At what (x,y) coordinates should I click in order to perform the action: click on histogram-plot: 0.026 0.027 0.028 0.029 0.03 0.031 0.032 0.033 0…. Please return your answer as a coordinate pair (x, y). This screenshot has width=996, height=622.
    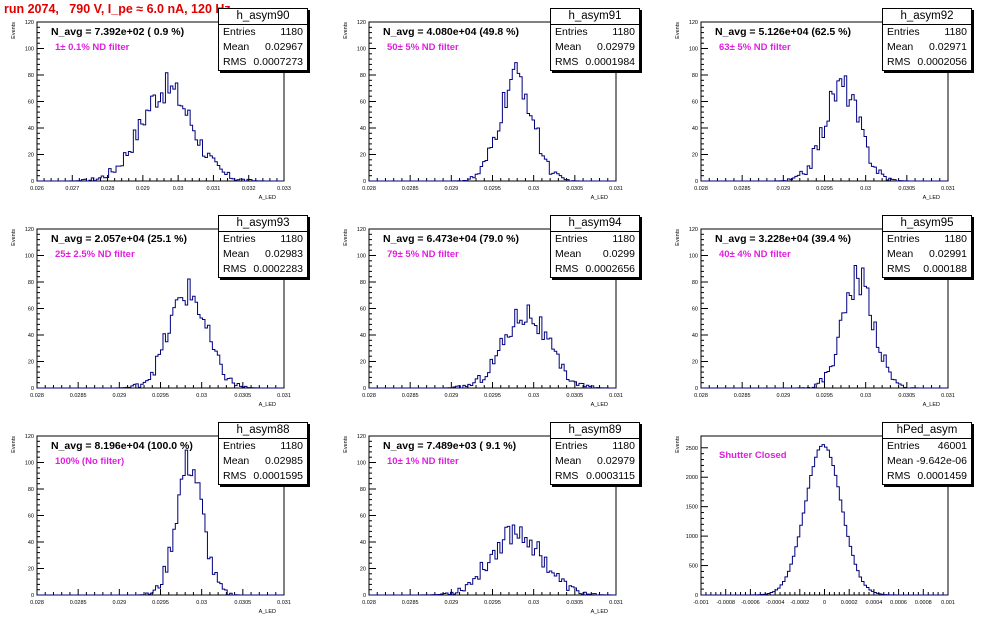
    Looking at the image, I should click on (151, 110).